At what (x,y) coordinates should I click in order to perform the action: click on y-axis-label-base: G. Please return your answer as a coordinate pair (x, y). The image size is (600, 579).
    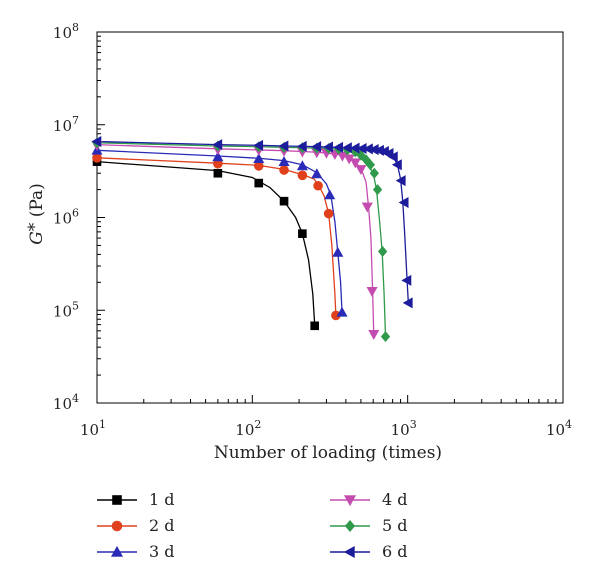
    Looking at the image, I should click on (37, 238).